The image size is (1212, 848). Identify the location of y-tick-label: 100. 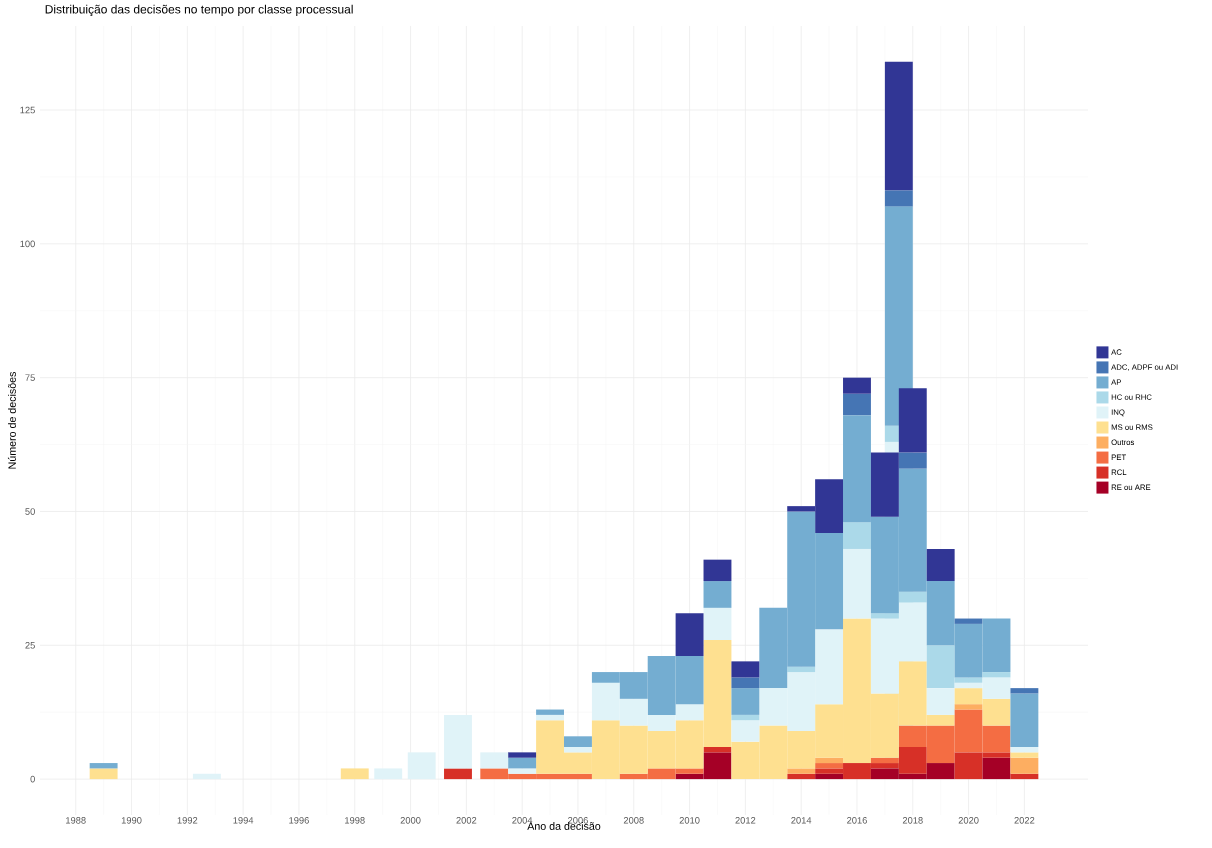
(27, 244).